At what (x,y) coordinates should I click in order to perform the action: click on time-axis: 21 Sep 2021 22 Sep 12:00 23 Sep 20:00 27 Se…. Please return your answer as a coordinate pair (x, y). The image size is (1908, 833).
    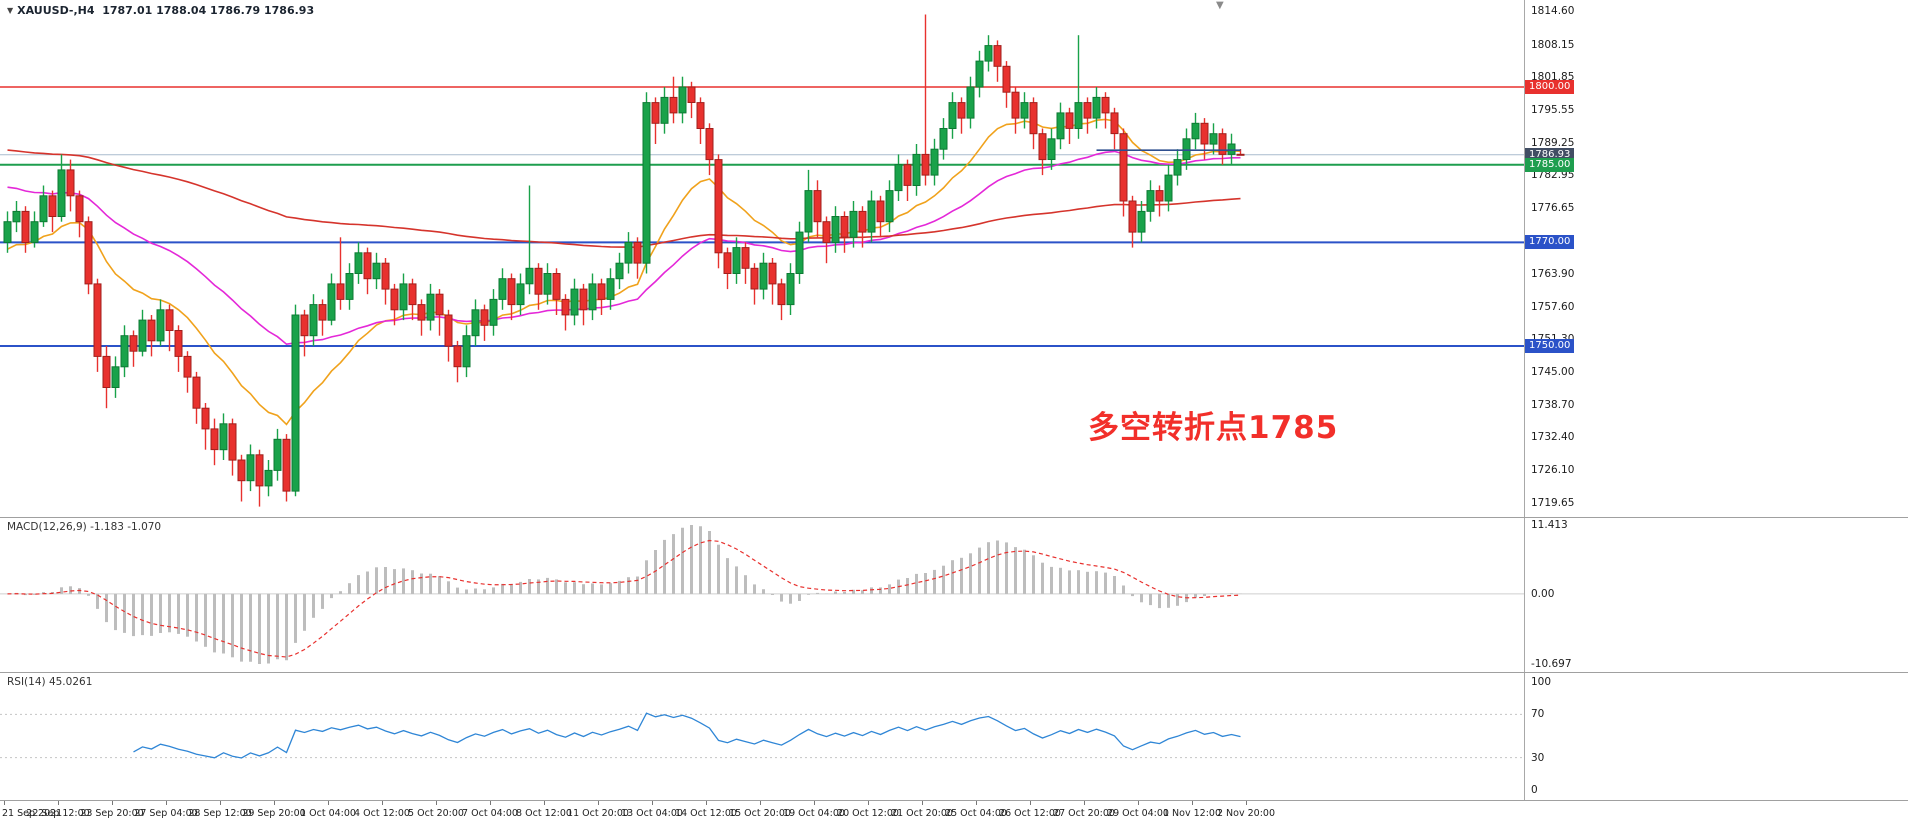
    Looking at the image, I should click on (954, 816).